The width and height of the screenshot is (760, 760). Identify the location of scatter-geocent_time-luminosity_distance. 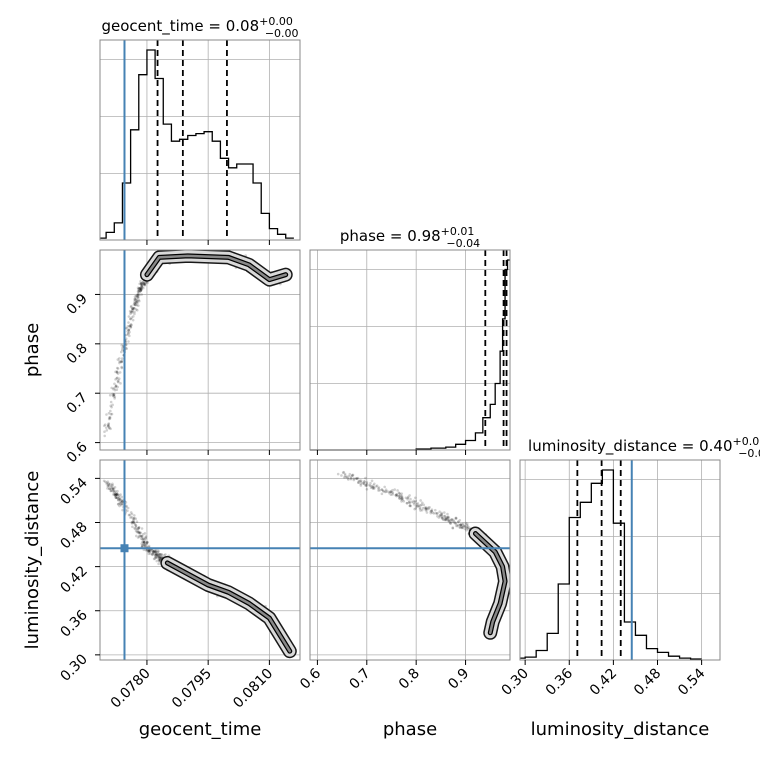
(200, 560).